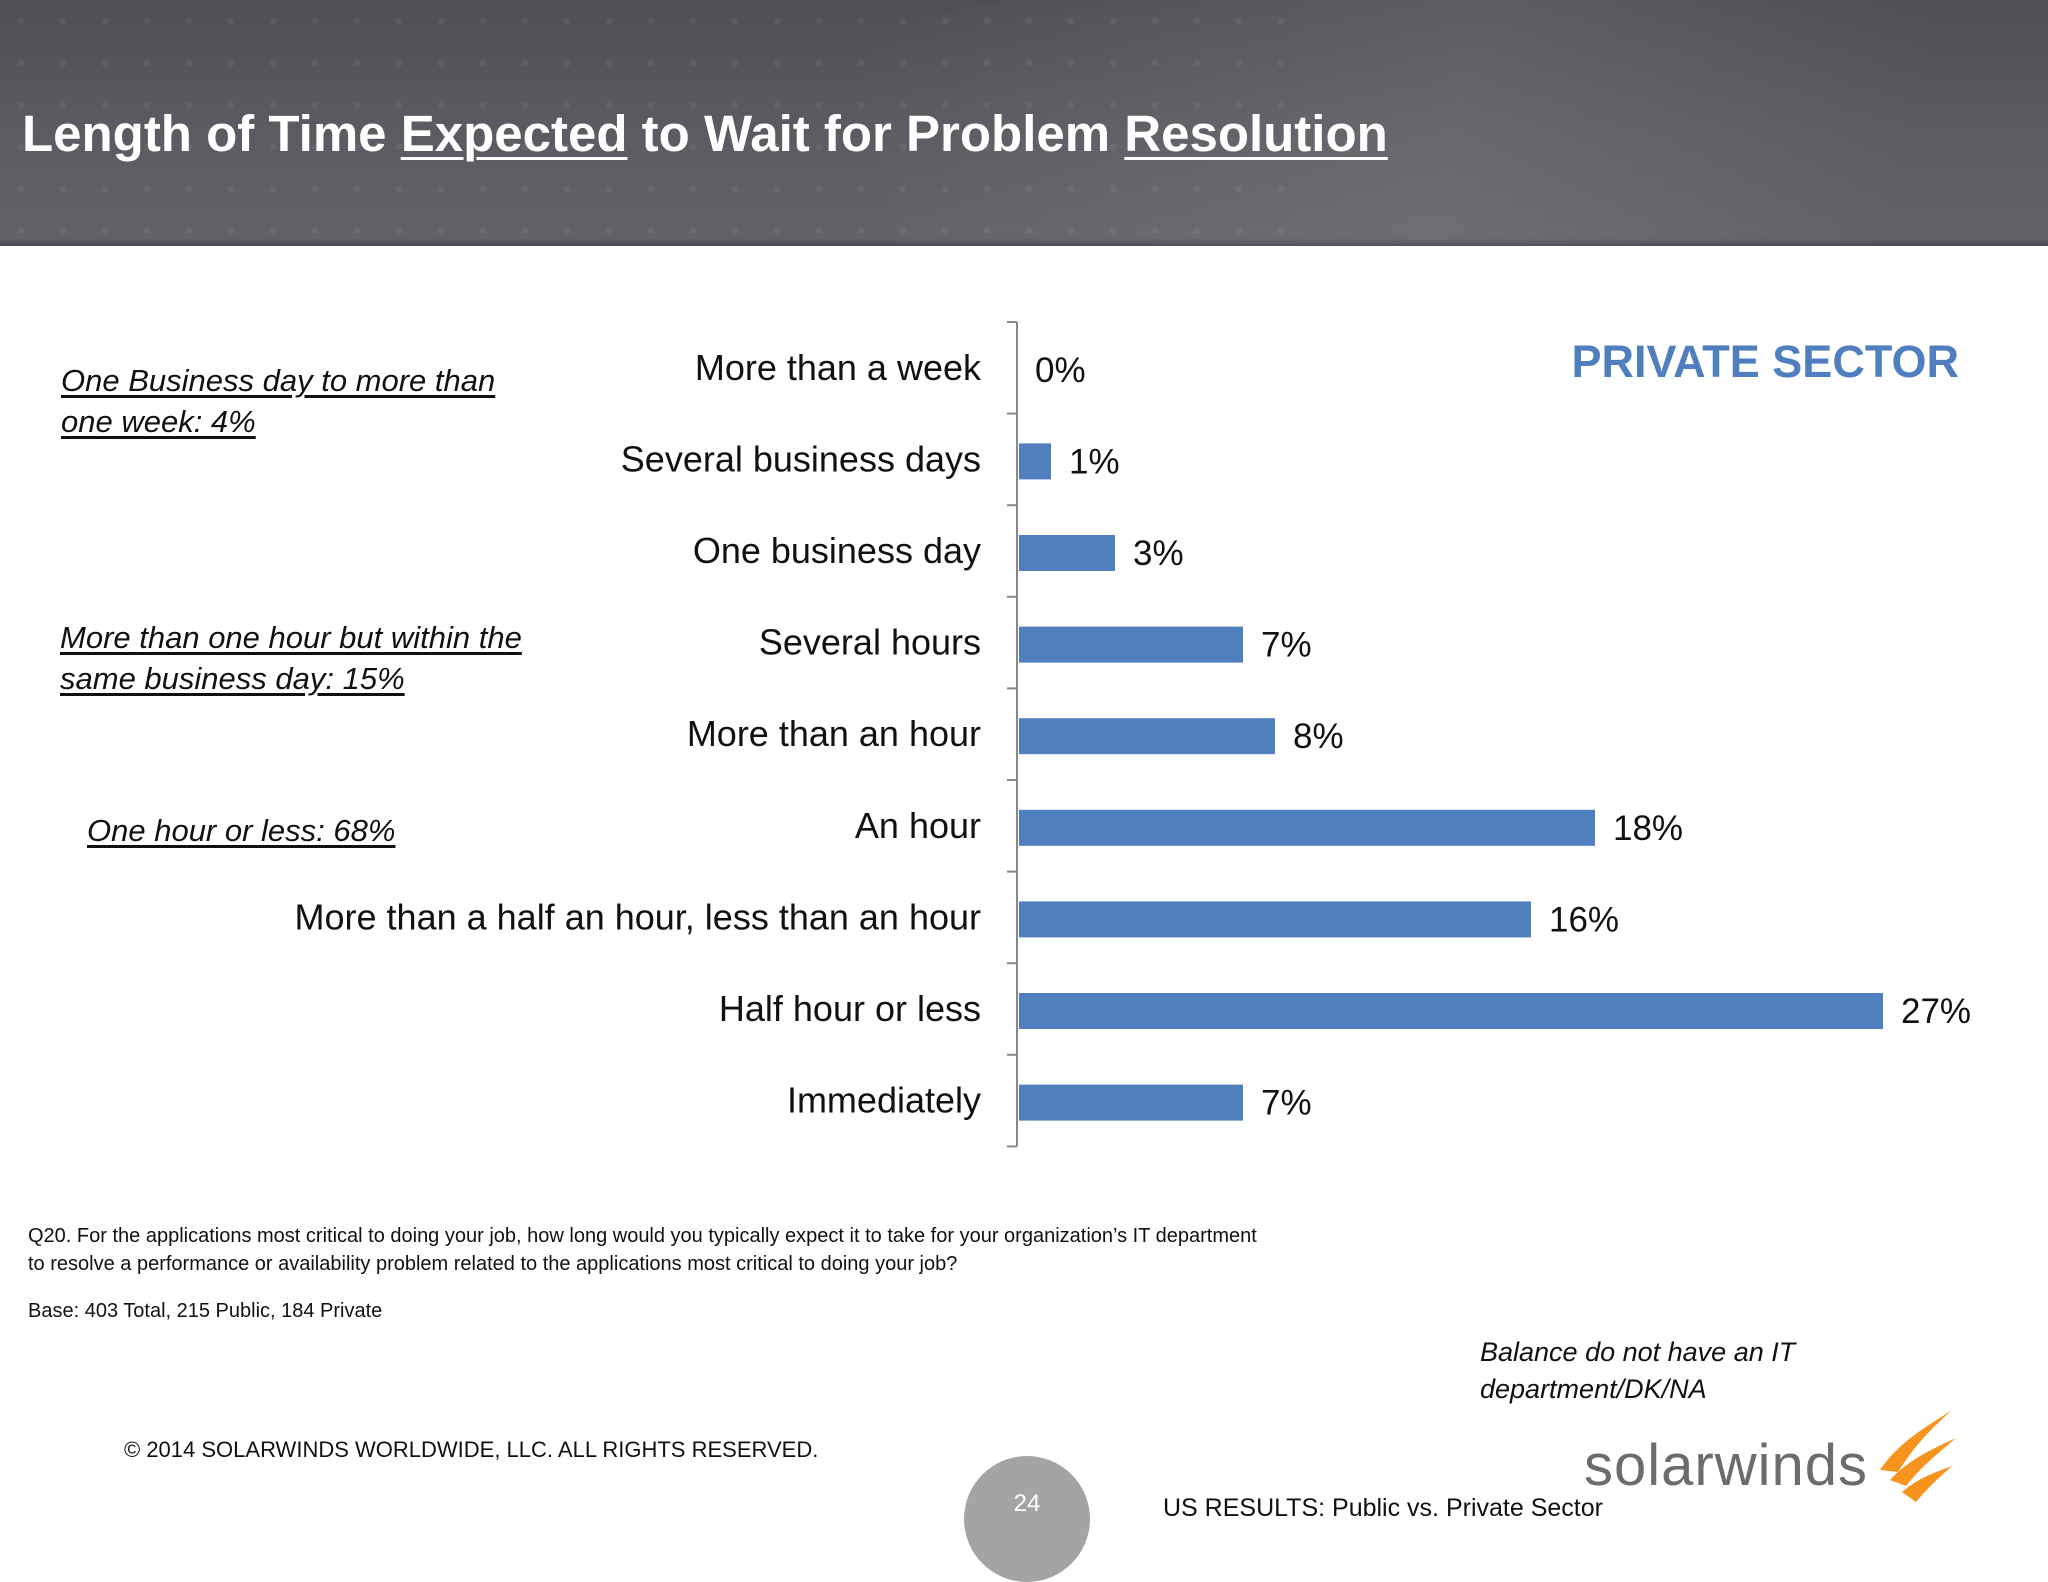  Describe the element at coordinates (837, 550) in the screenshot. I see `category-label: One business day` at that location.